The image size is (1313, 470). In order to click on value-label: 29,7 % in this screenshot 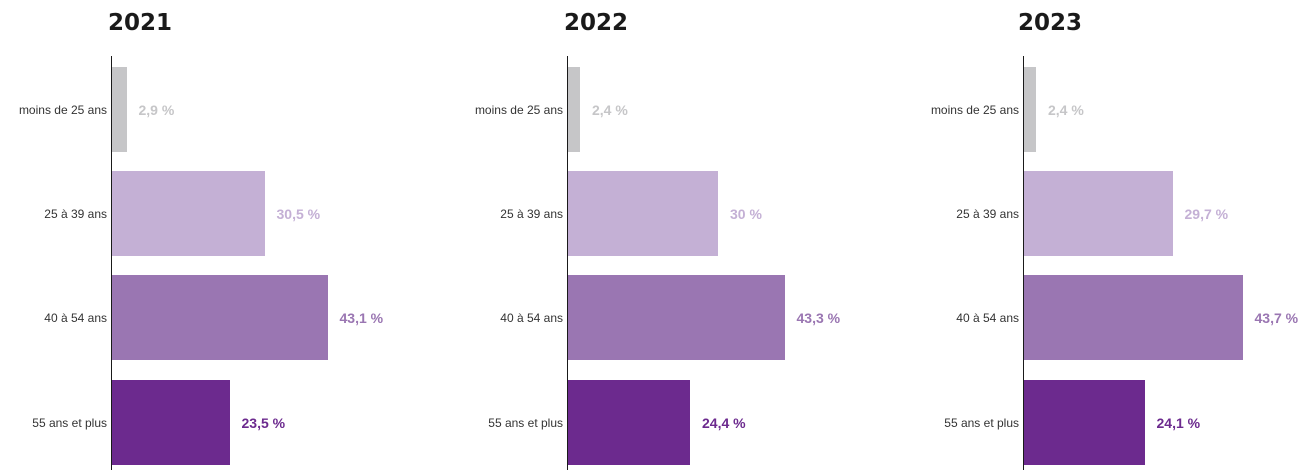, I will do `click(1206, 213)`.